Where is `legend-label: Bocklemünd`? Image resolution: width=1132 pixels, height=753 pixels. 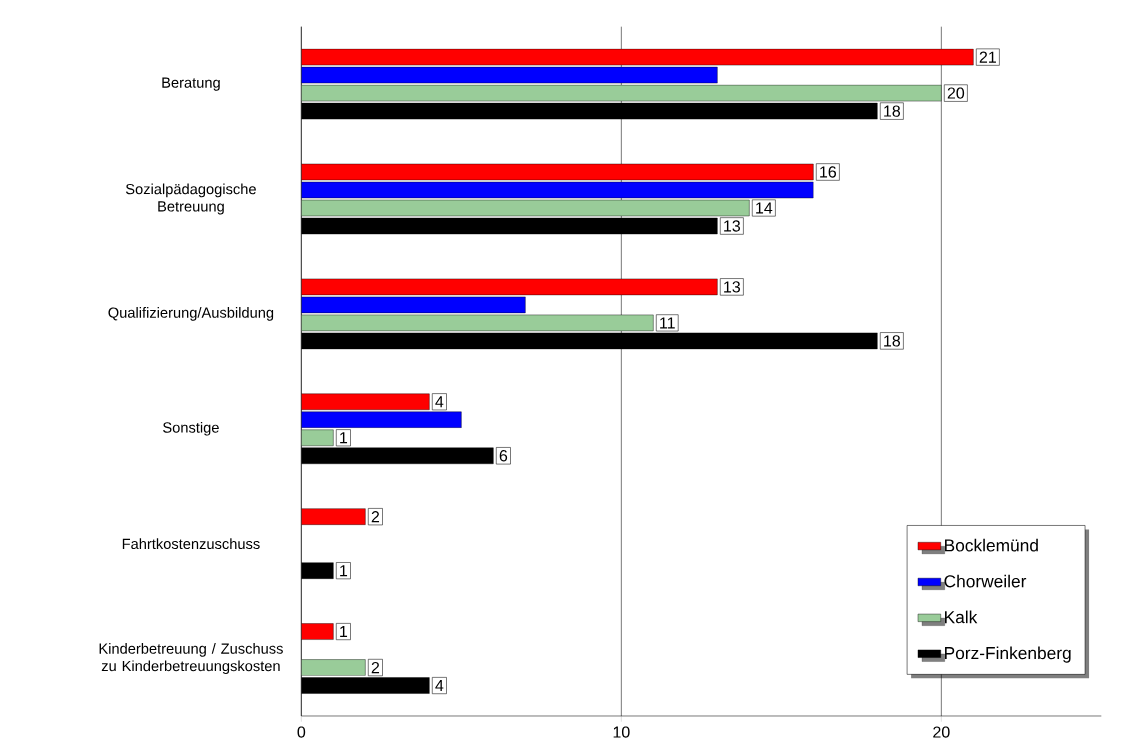 legend-label: Bocklemünd is located at coordinates (991, 545).